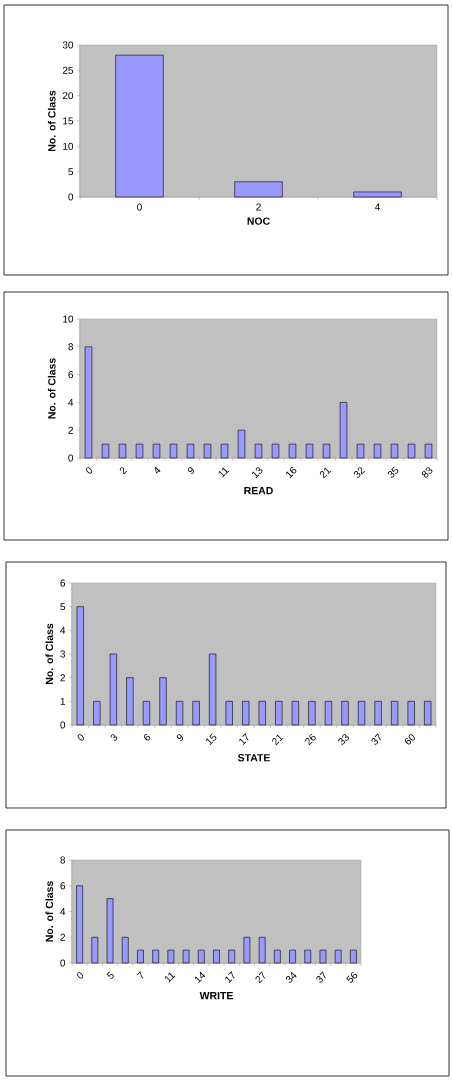 Image resolution: width=452 pixels, height=1080 pixels. I want to click on x-axis-title: STATE, so click(253, 758).